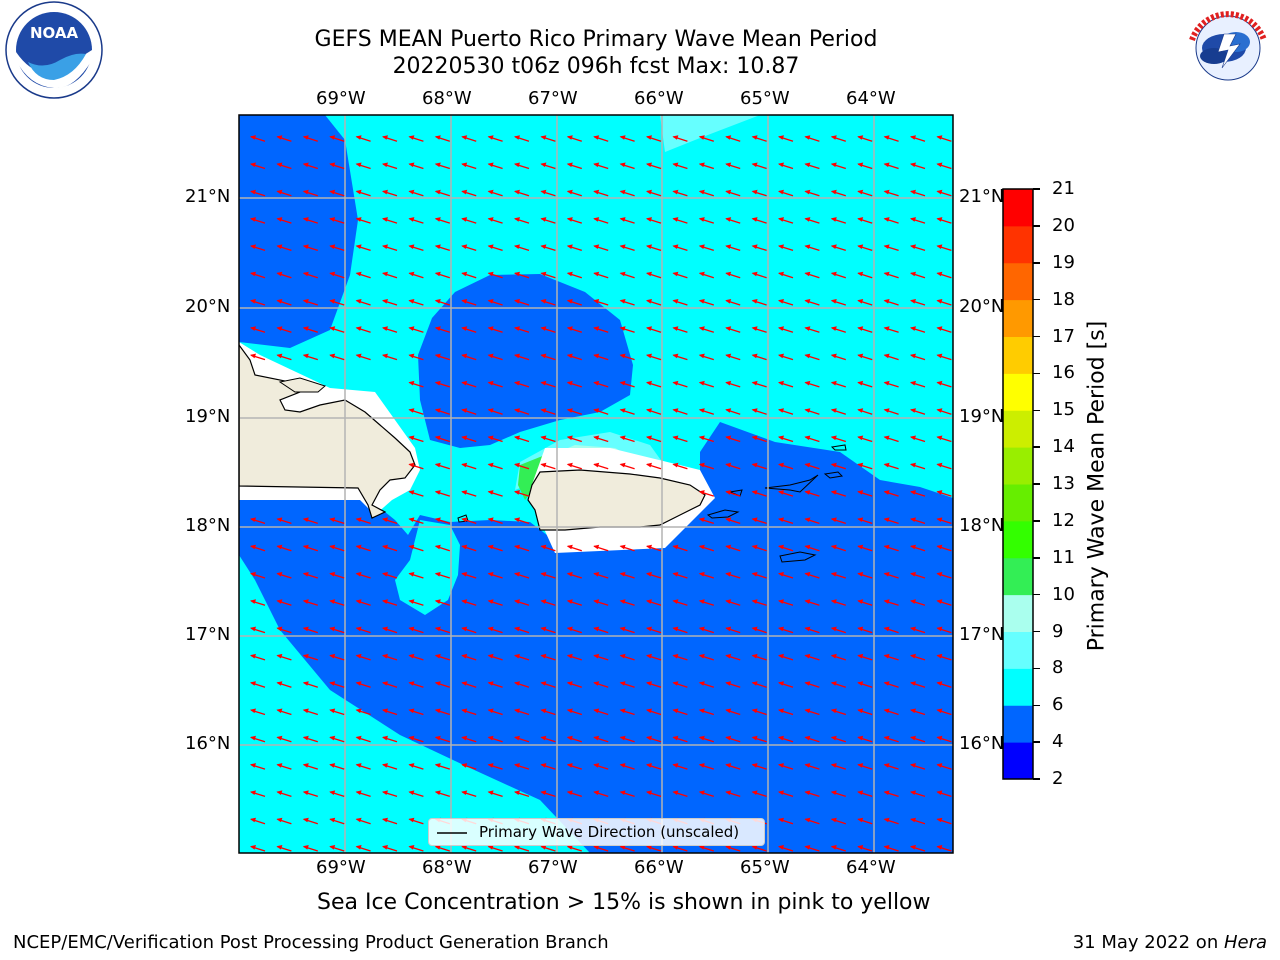 Image resolution: width=1280 pixels, height=960 pixels. I want to click on lon-label-bottom-65w: 65°W, so click(765, 867).